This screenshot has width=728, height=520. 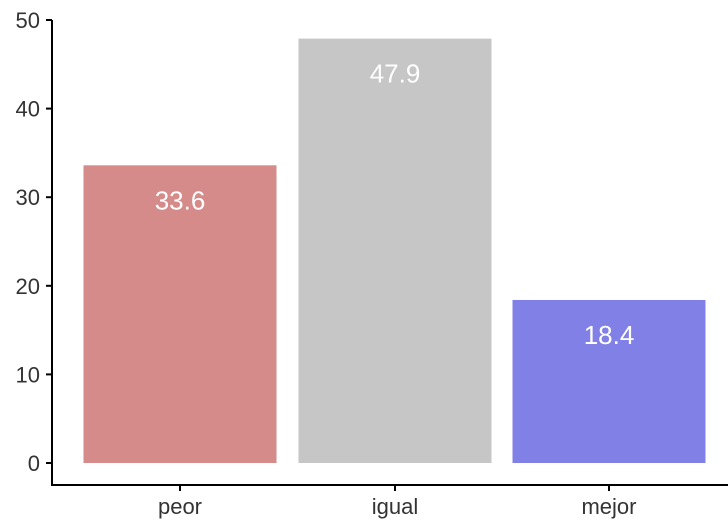 What do you see at coordinates (395, 506) in the screenshot?
I see `x-tick-label-igual: igual` at bounding box center [395, 506].